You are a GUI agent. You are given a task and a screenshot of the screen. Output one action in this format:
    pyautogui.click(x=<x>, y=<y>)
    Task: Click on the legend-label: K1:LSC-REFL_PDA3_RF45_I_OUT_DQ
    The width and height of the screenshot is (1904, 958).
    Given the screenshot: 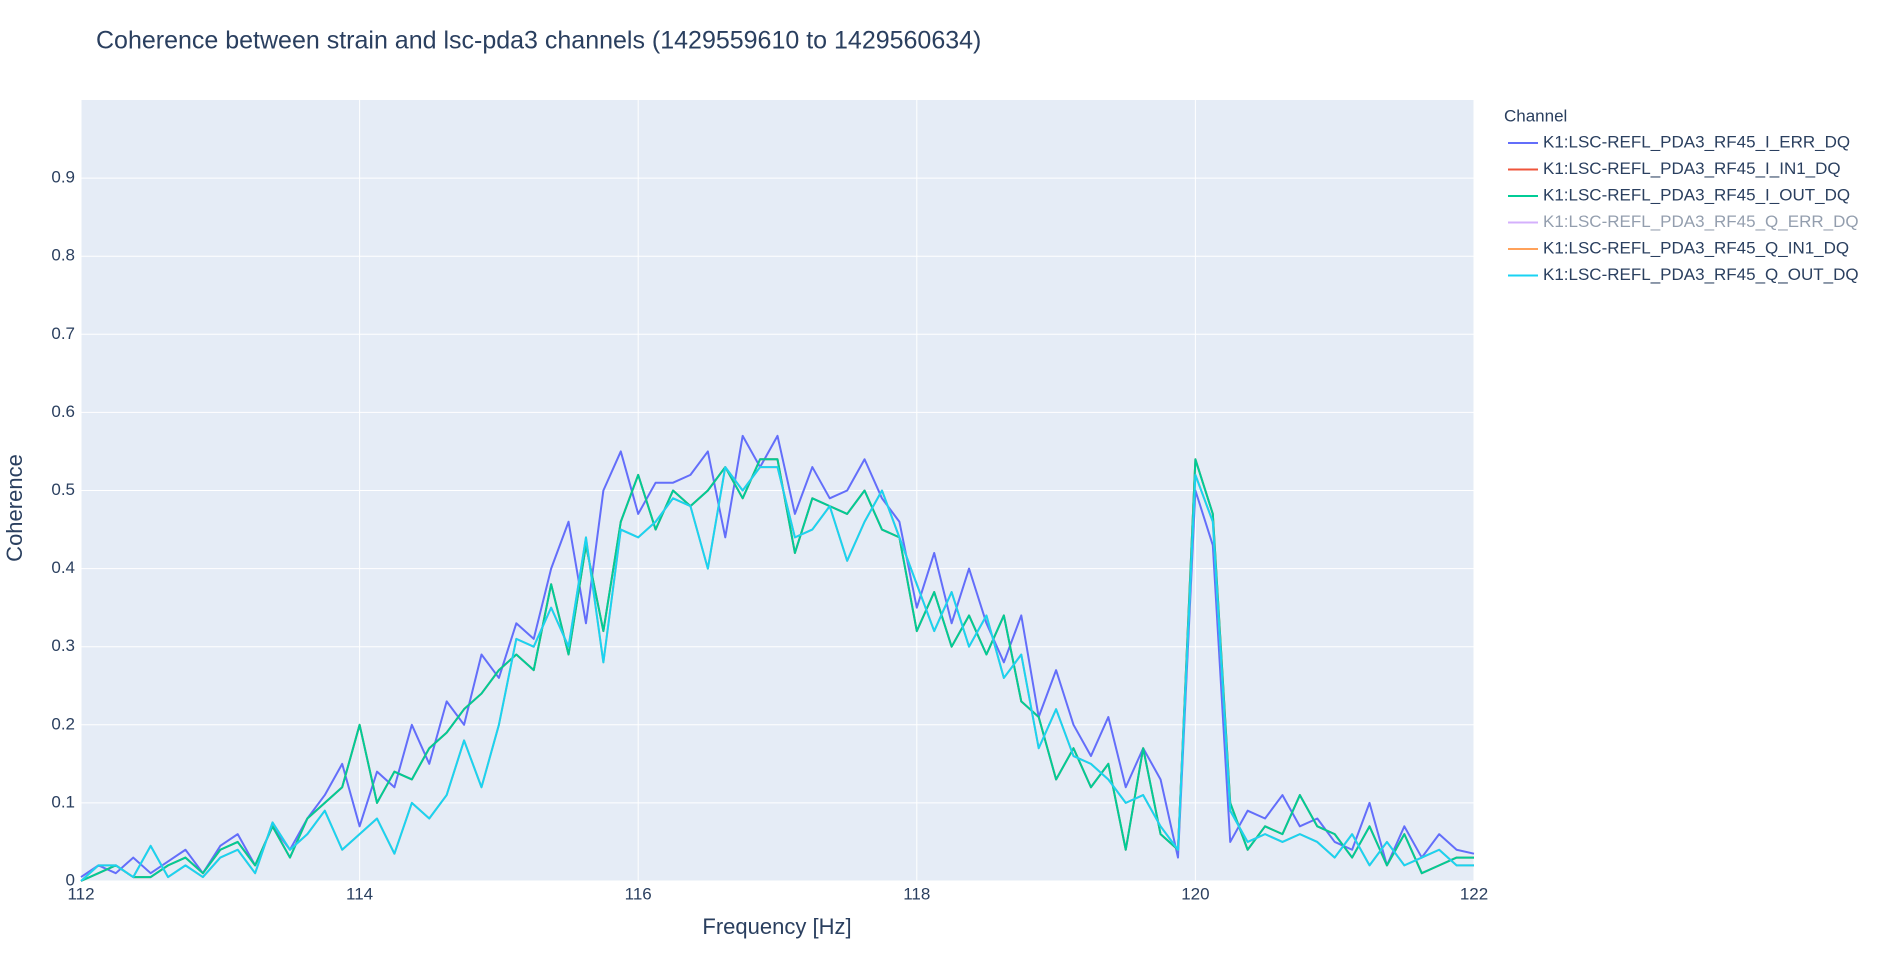 What is the action you would take?
    pyautogui.click(x=1696, y=194)
    